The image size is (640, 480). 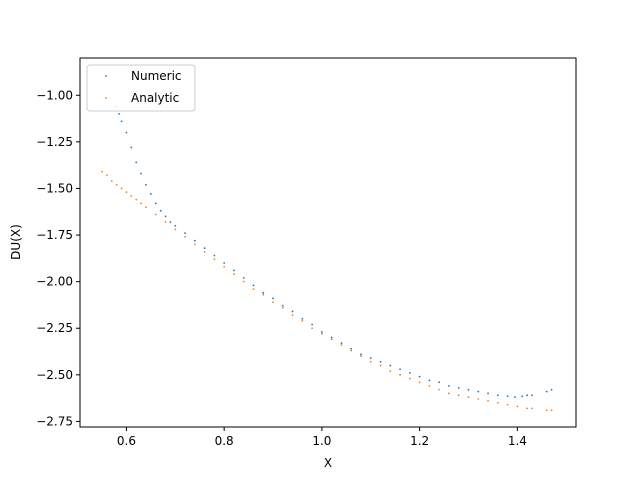 What do you see at coordinates (54, 235) in the screenshot?
I see `y-tick-label: −1.75` at bounding box center [54, 235].